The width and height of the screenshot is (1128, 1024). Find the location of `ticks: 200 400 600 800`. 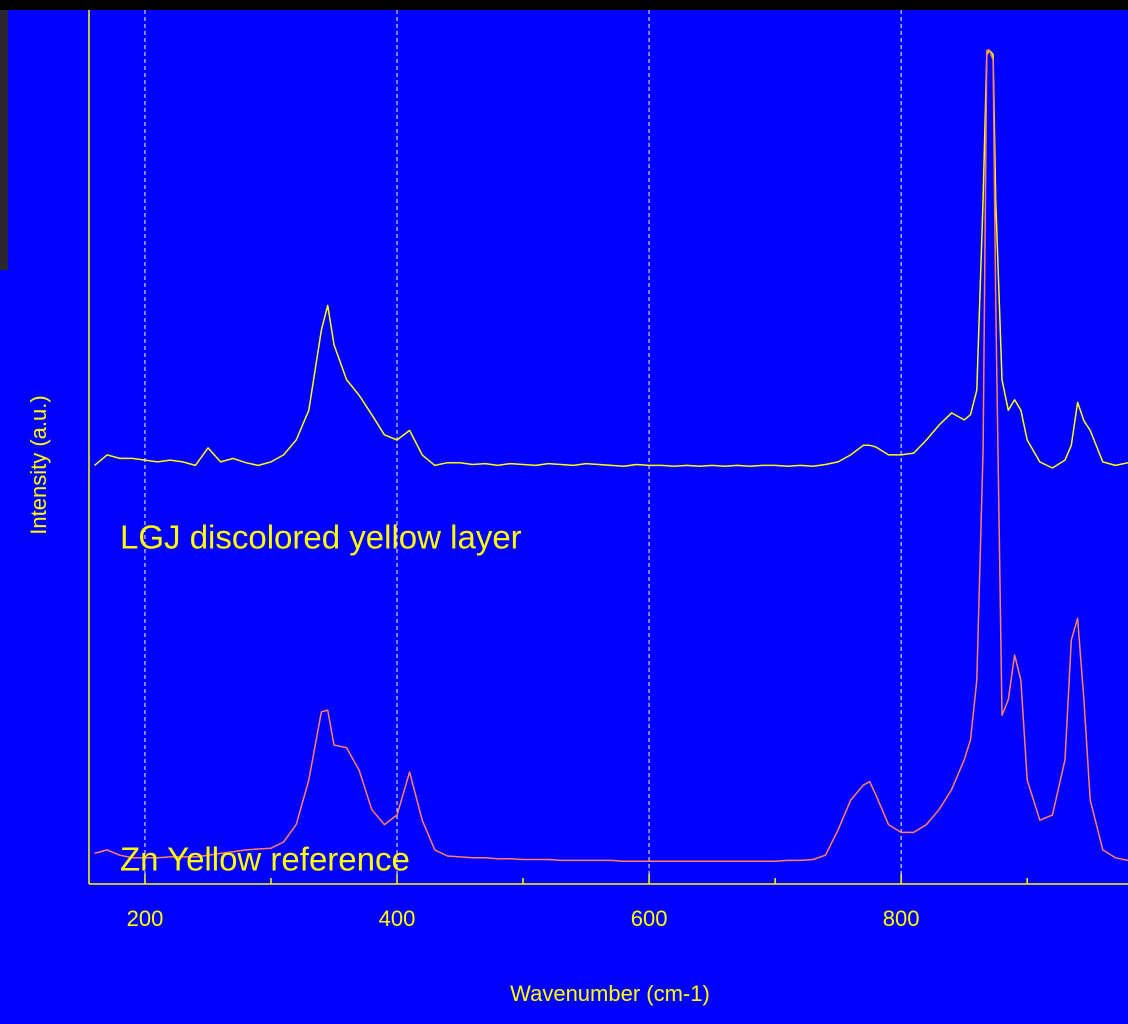

ticks: 200 400 600 800 is located at coordinates (577, 902).